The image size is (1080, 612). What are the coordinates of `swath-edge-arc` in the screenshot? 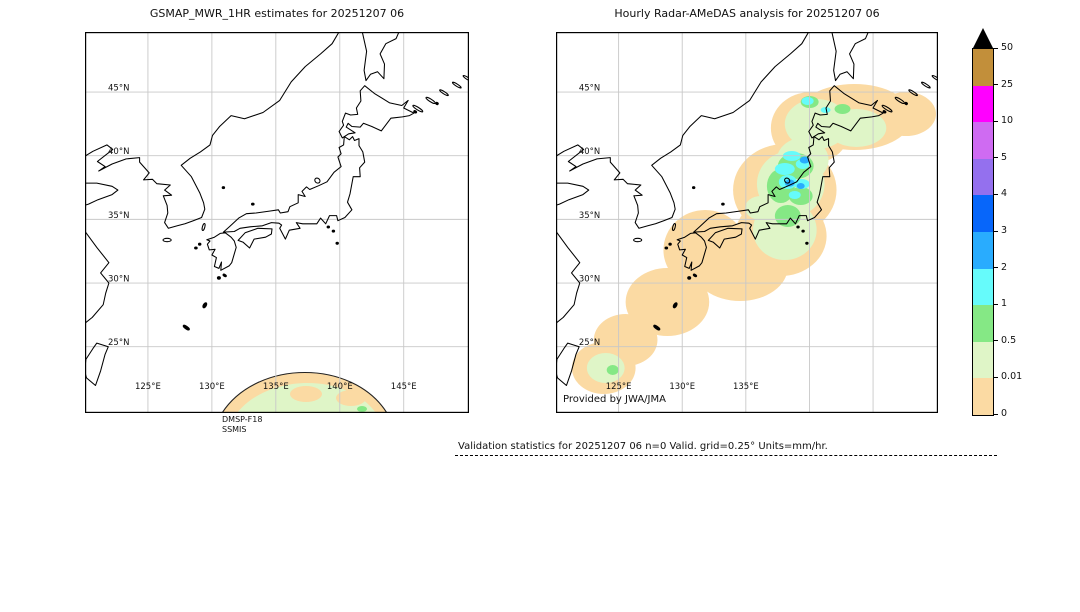 It's located at (304, 392).